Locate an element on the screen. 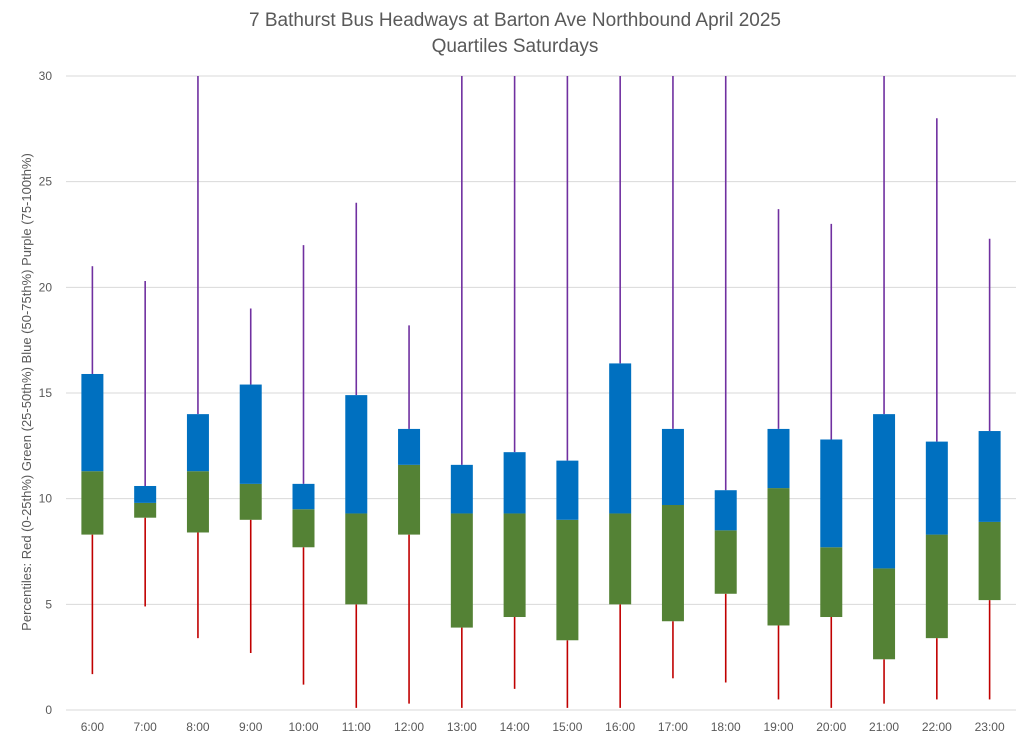  y-tick-label: 5 is located at coordinates (48, 604).